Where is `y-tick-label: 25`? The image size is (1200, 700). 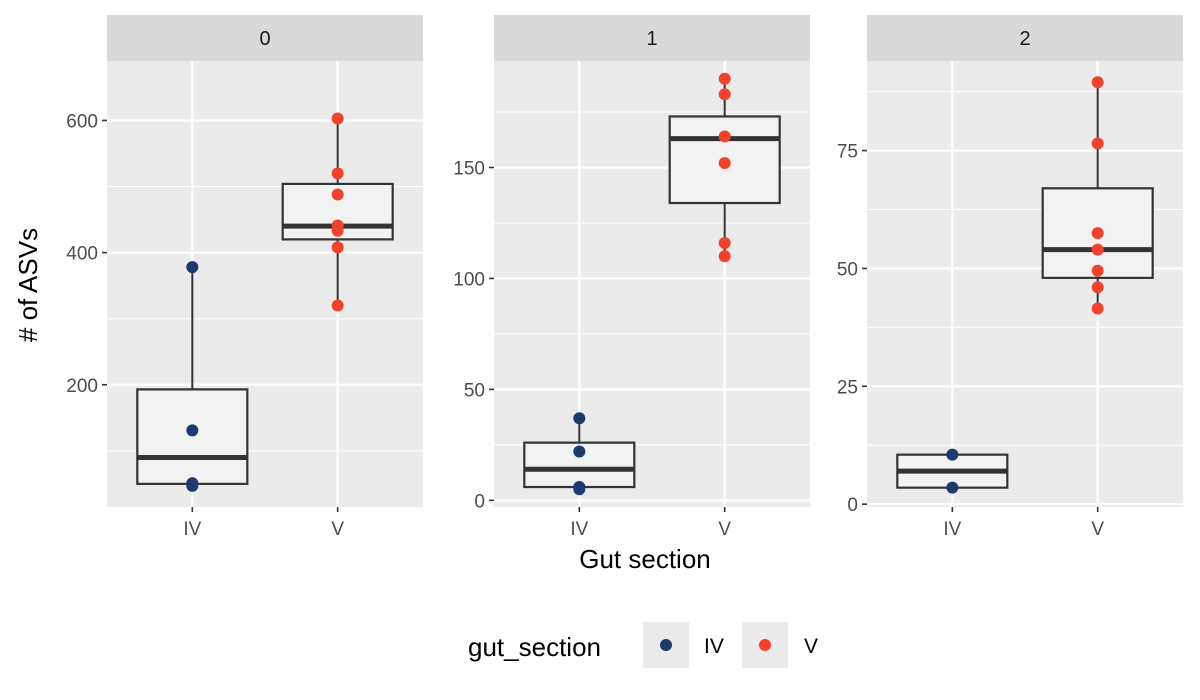
y-tick-label: 25 is located at coordinates (847, 387).